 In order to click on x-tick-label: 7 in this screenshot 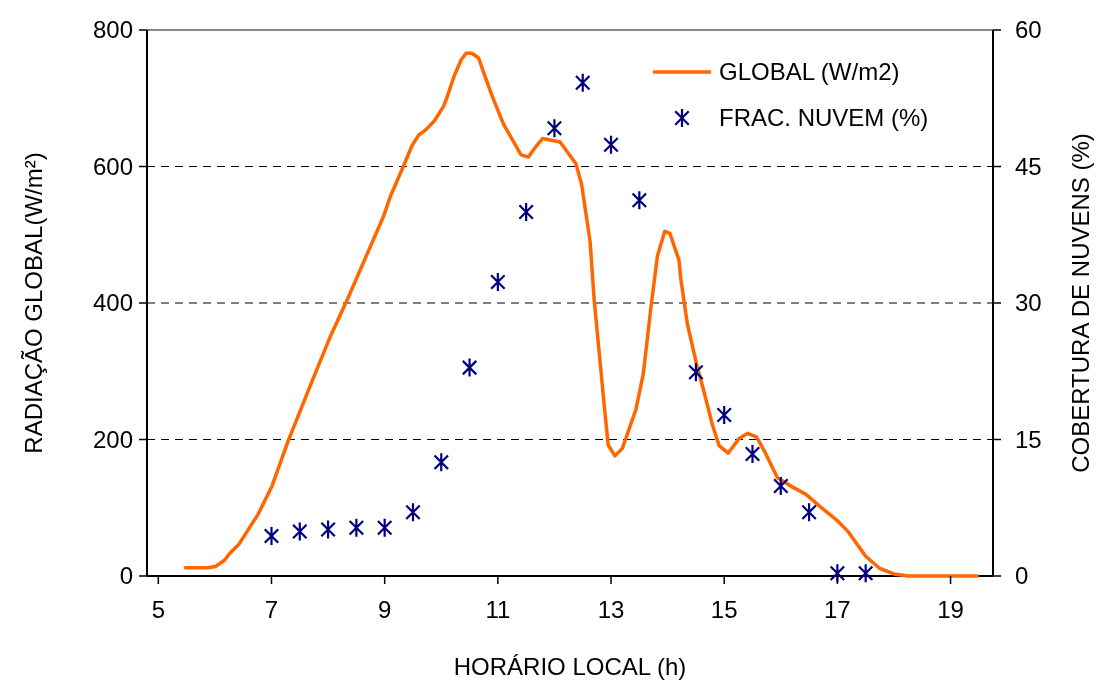, I will do `click(271, 609)`.